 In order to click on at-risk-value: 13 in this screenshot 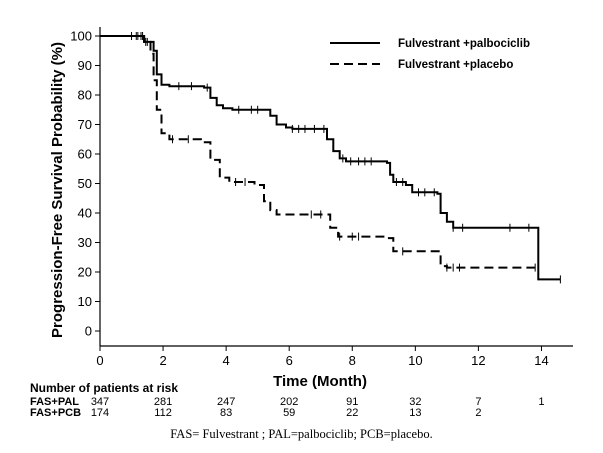, I will do `click(415, 413)`.